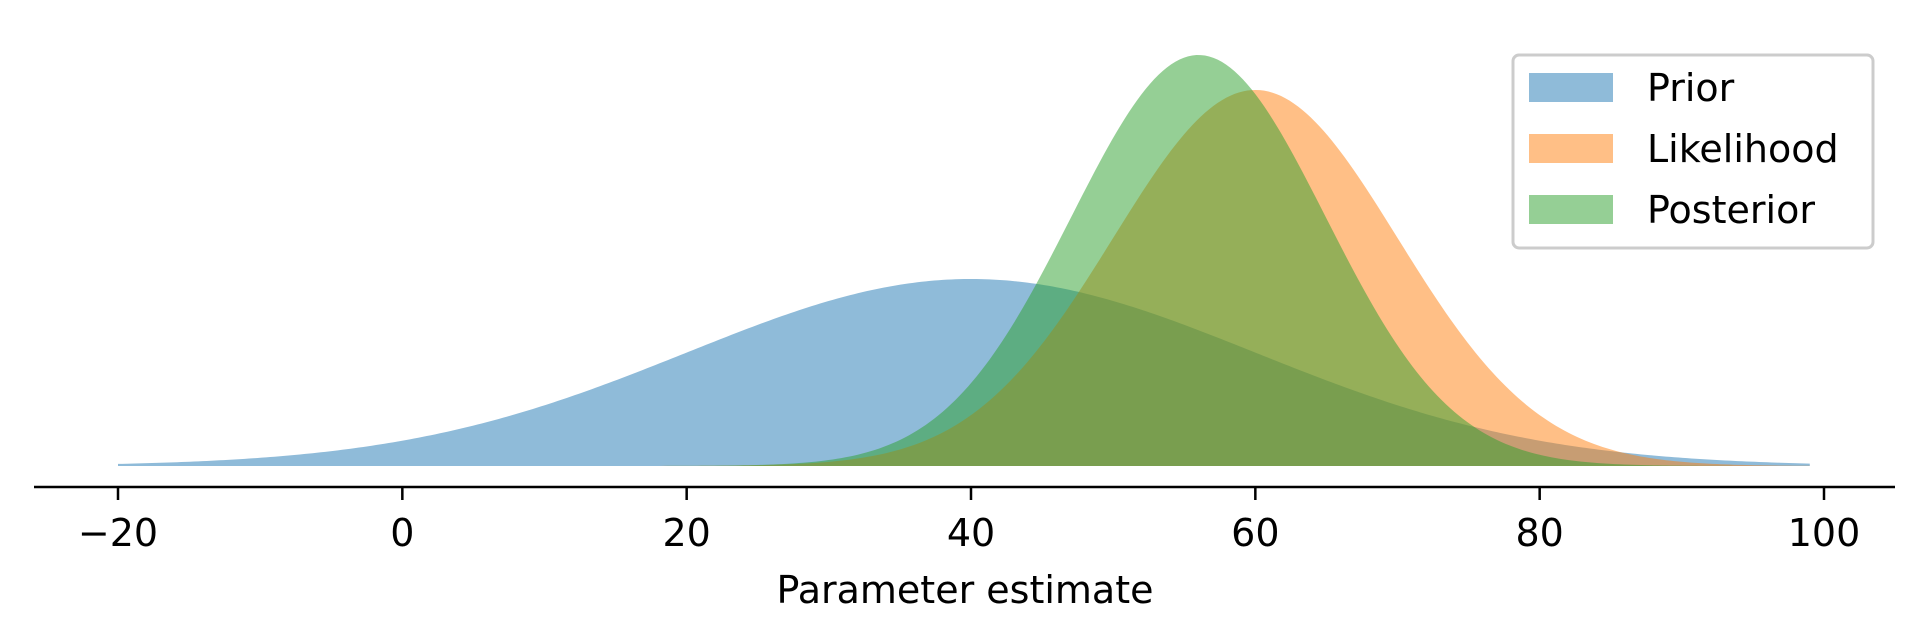 This screenshot has width=1926, height=642. What do you see at coordinates (1255, 533) in the screenshot?
I see `x-tick-label: 60` at bounding box center [1255, 533].